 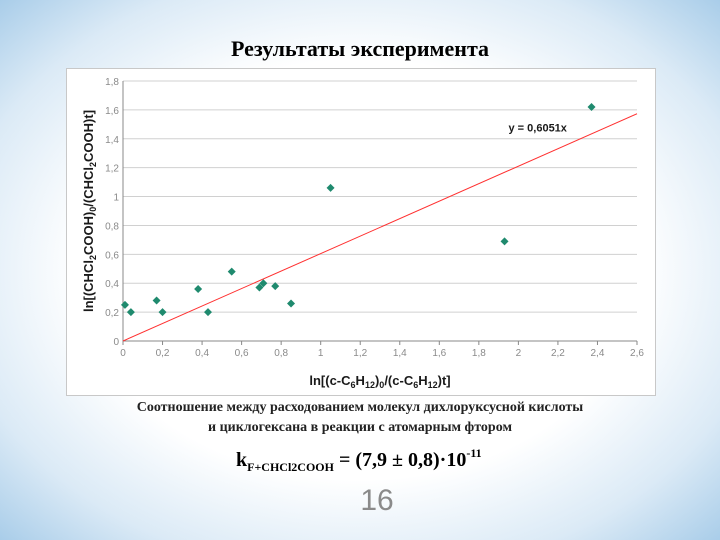 I want to click on rate-constant-formula: kF+CHCl2COOH = (7,9 ± 0,8)·10-11, so click(x=359, y=460).